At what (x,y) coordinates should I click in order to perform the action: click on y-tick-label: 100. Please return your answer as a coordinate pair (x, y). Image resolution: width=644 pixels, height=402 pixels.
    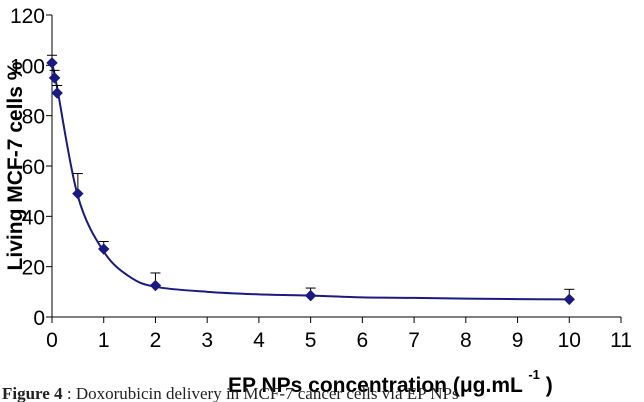
    Looking at the image, I should click on (27, 66).